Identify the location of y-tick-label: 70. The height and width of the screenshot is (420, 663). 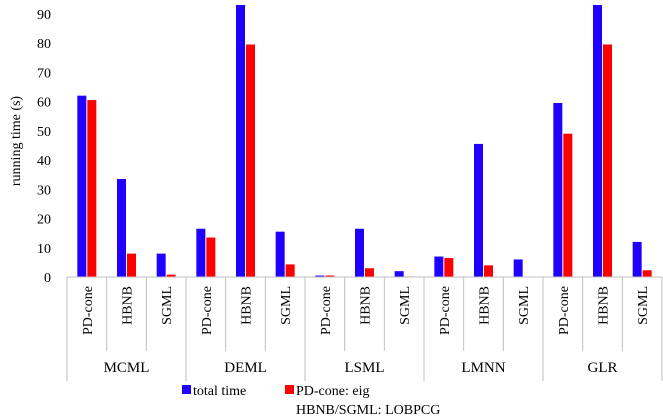
(44, 73).